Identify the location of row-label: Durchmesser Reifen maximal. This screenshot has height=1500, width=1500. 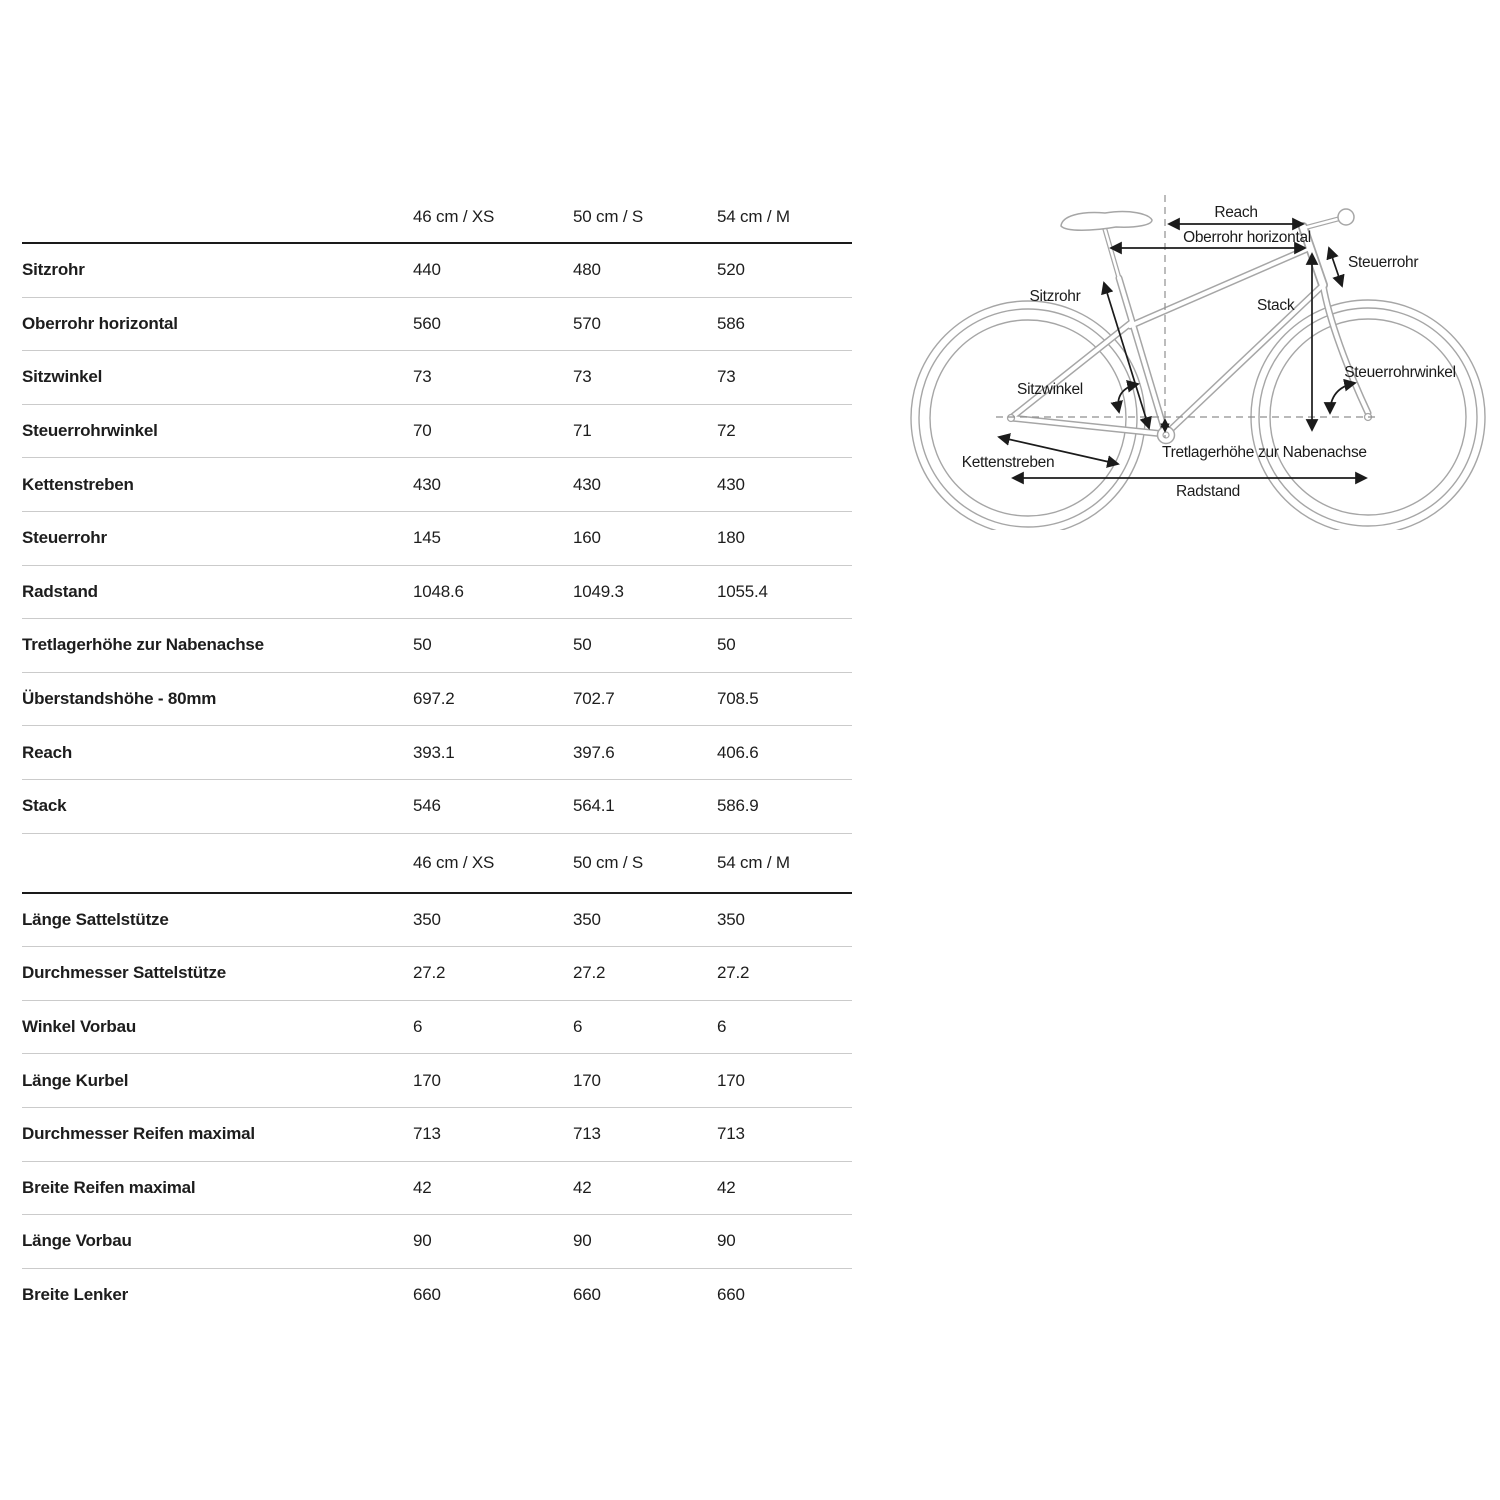
(138, 1134).